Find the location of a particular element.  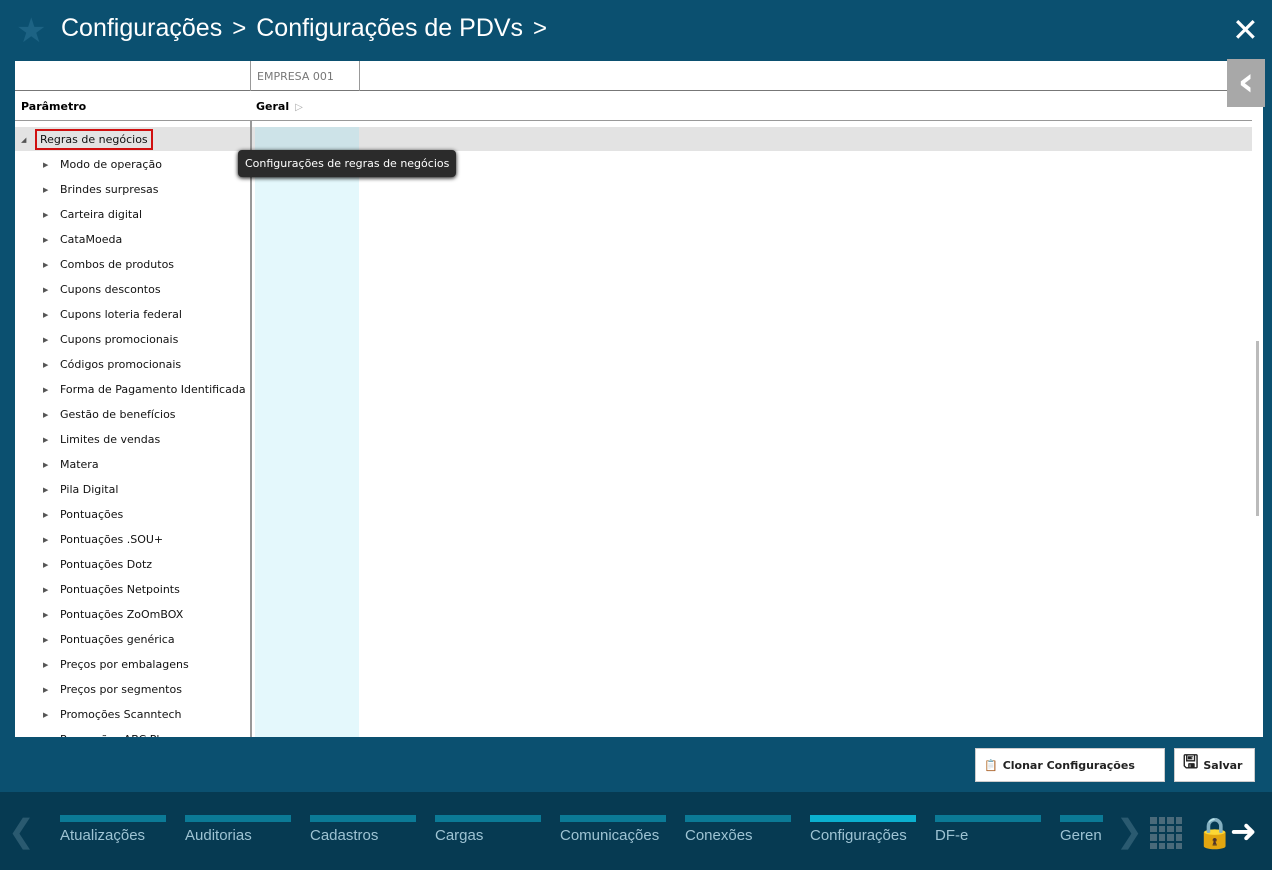

nav-tab: Conexões is located at coordinates (738, 829).